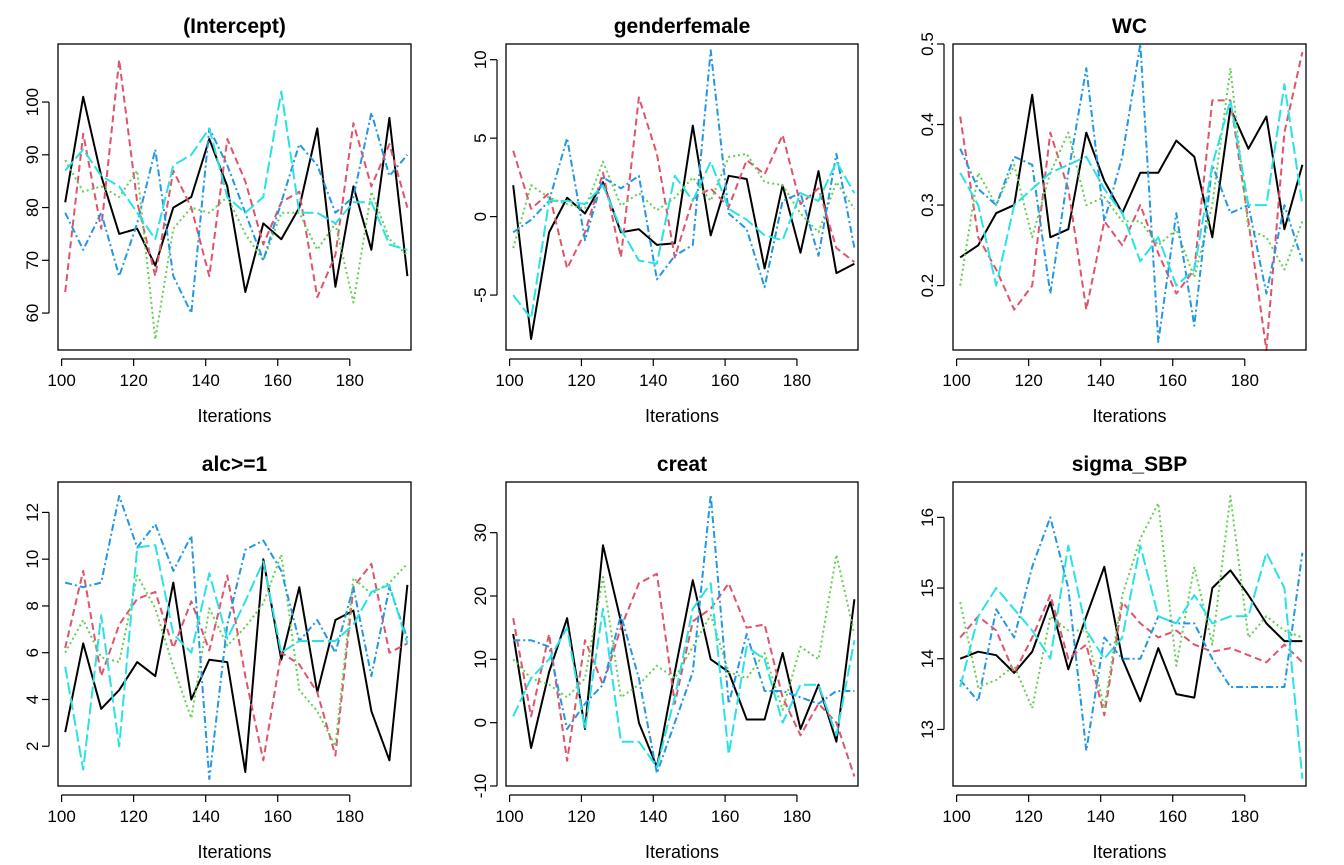 The image size is (1344, 865). What do you see at coordinates (682, 464) in the screenshot?
I see `panel-title: creat` at bounding box center [682, 464].